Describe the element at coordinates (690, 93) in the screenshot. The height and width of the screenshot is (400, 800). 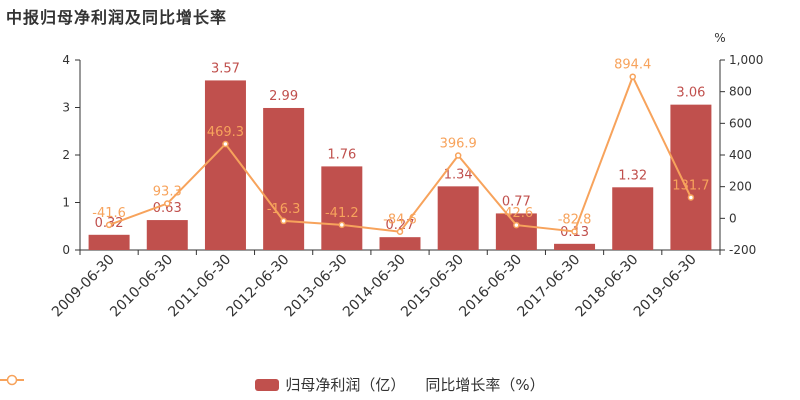
I see `bar-value-label: 3.06` at that location.